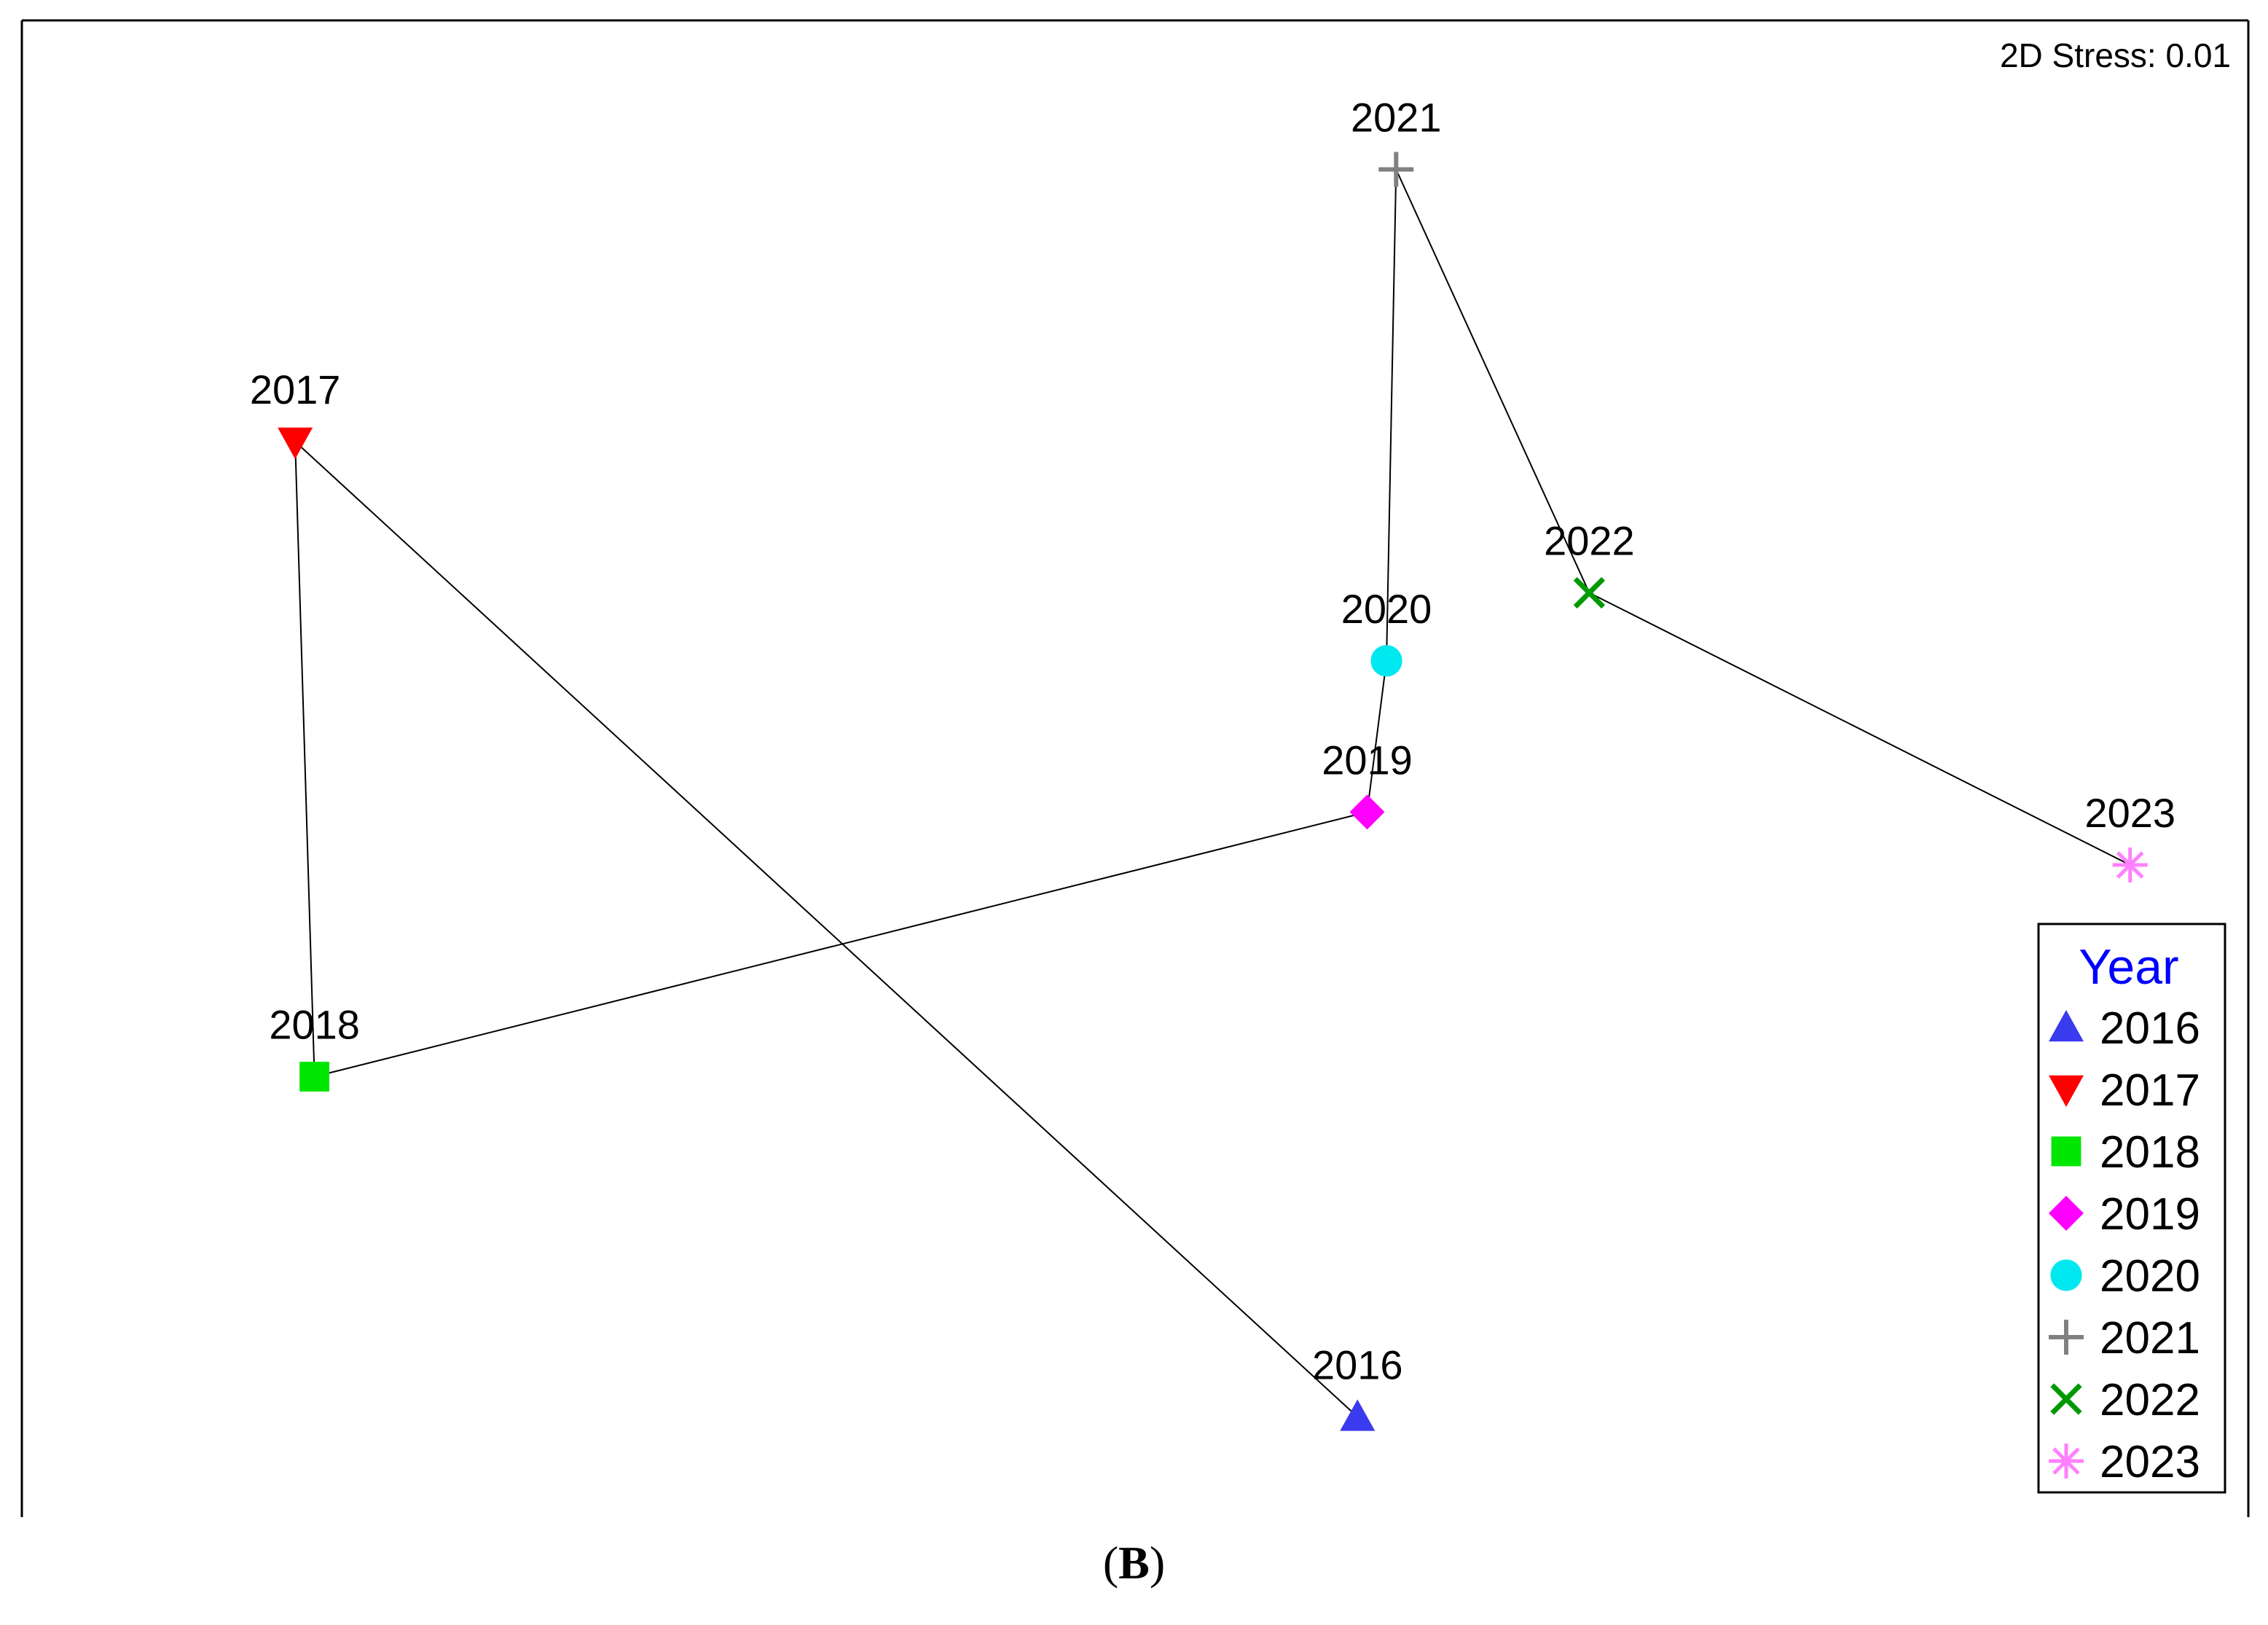 This screenshot has height=1625, width=2268. I want to click on point-2022, so click(1589, 592).